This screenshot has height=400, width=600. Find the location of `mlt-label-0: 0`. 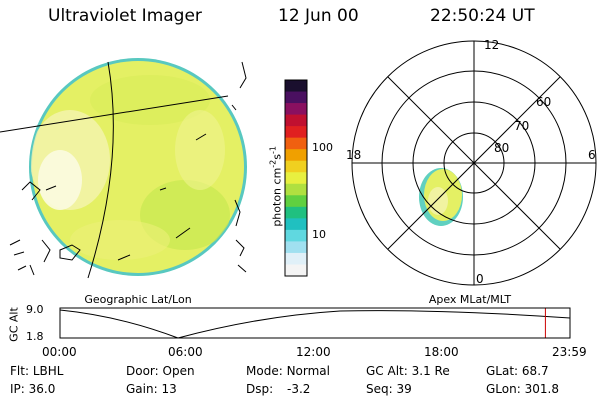

mlt-label-0: 0 is located at coordinates (480, 279).